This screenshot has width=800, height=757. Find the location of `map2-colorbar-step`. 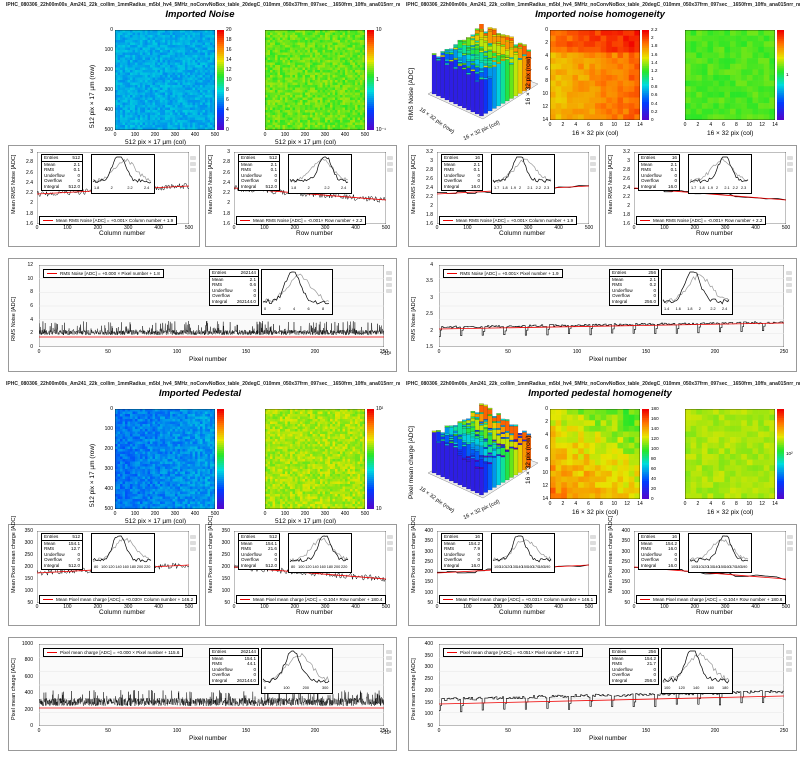

map2-colorbar-step is located at coordinates (780, 34).